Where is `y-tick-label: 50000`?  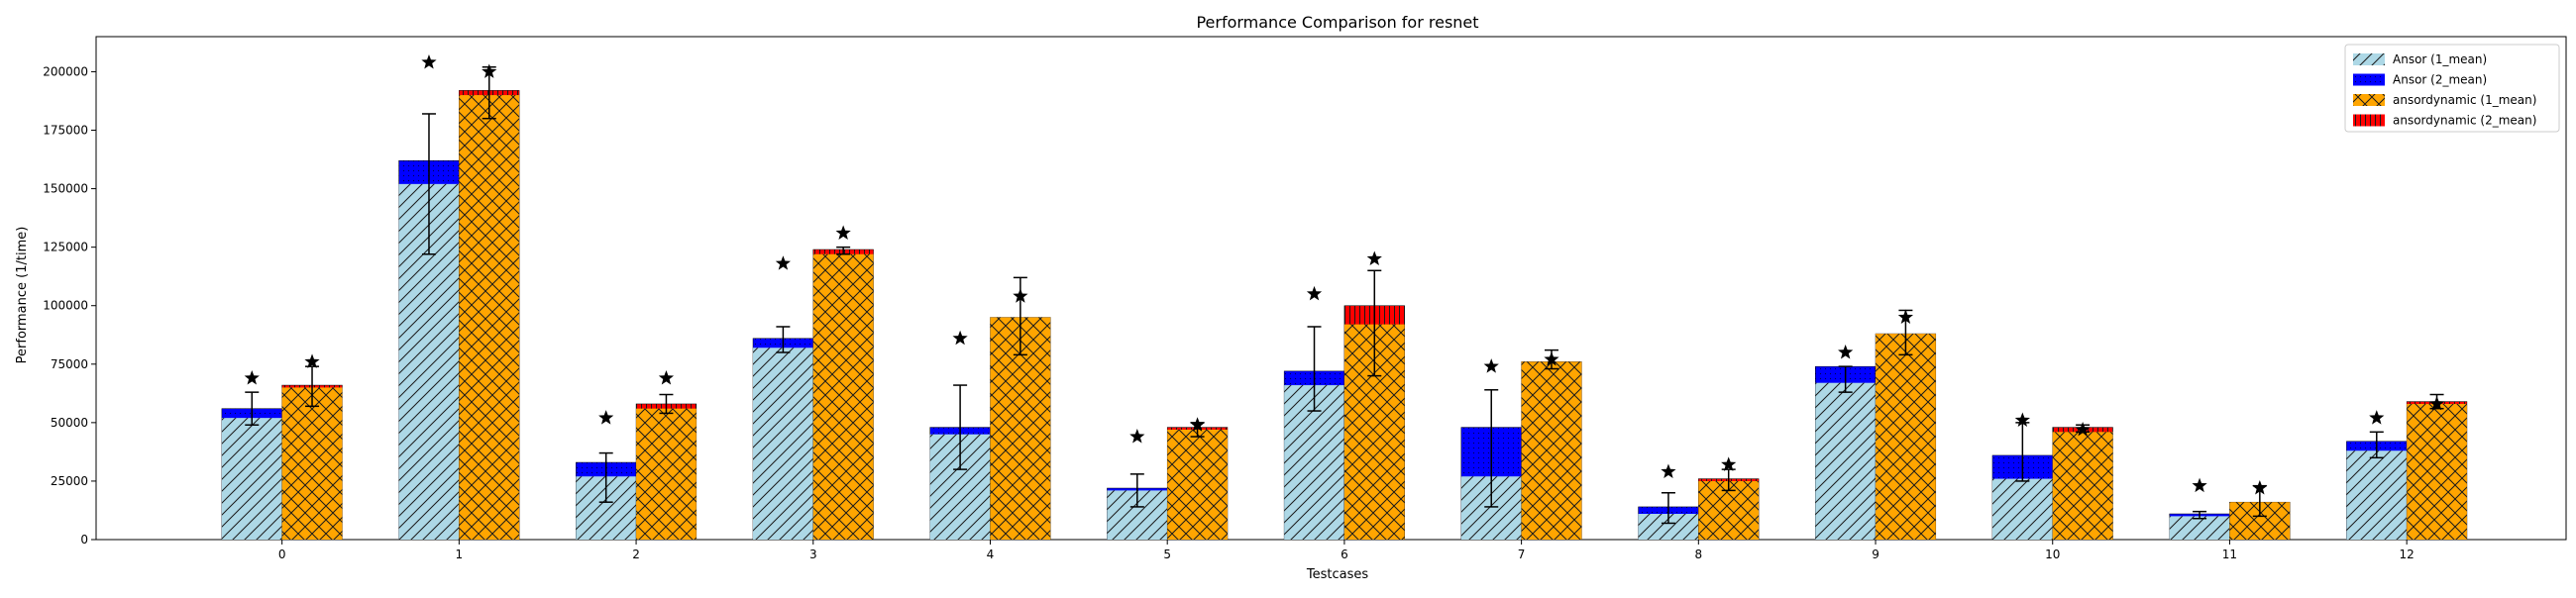
y-tick-label: 50000 is located at coordinates (69, 423).